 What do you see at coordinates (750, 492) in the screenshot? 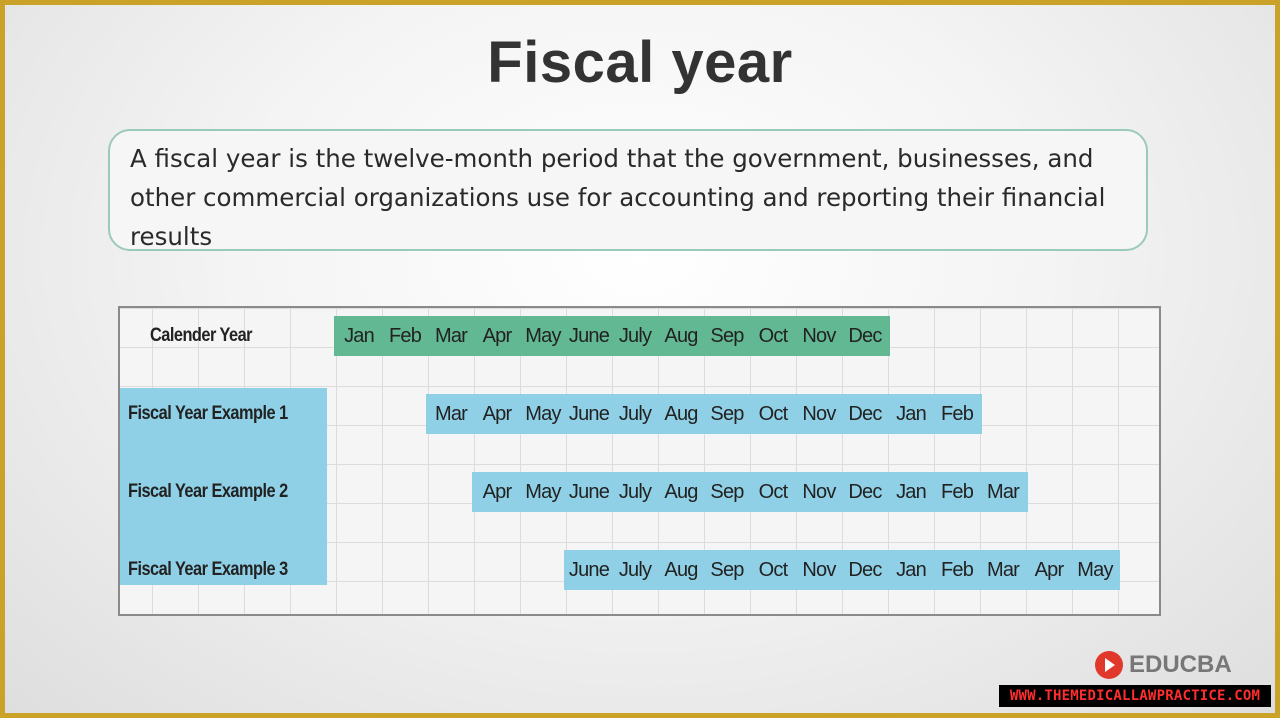
I see `fiscal-example-2-band` at bounding box center [750, 492].